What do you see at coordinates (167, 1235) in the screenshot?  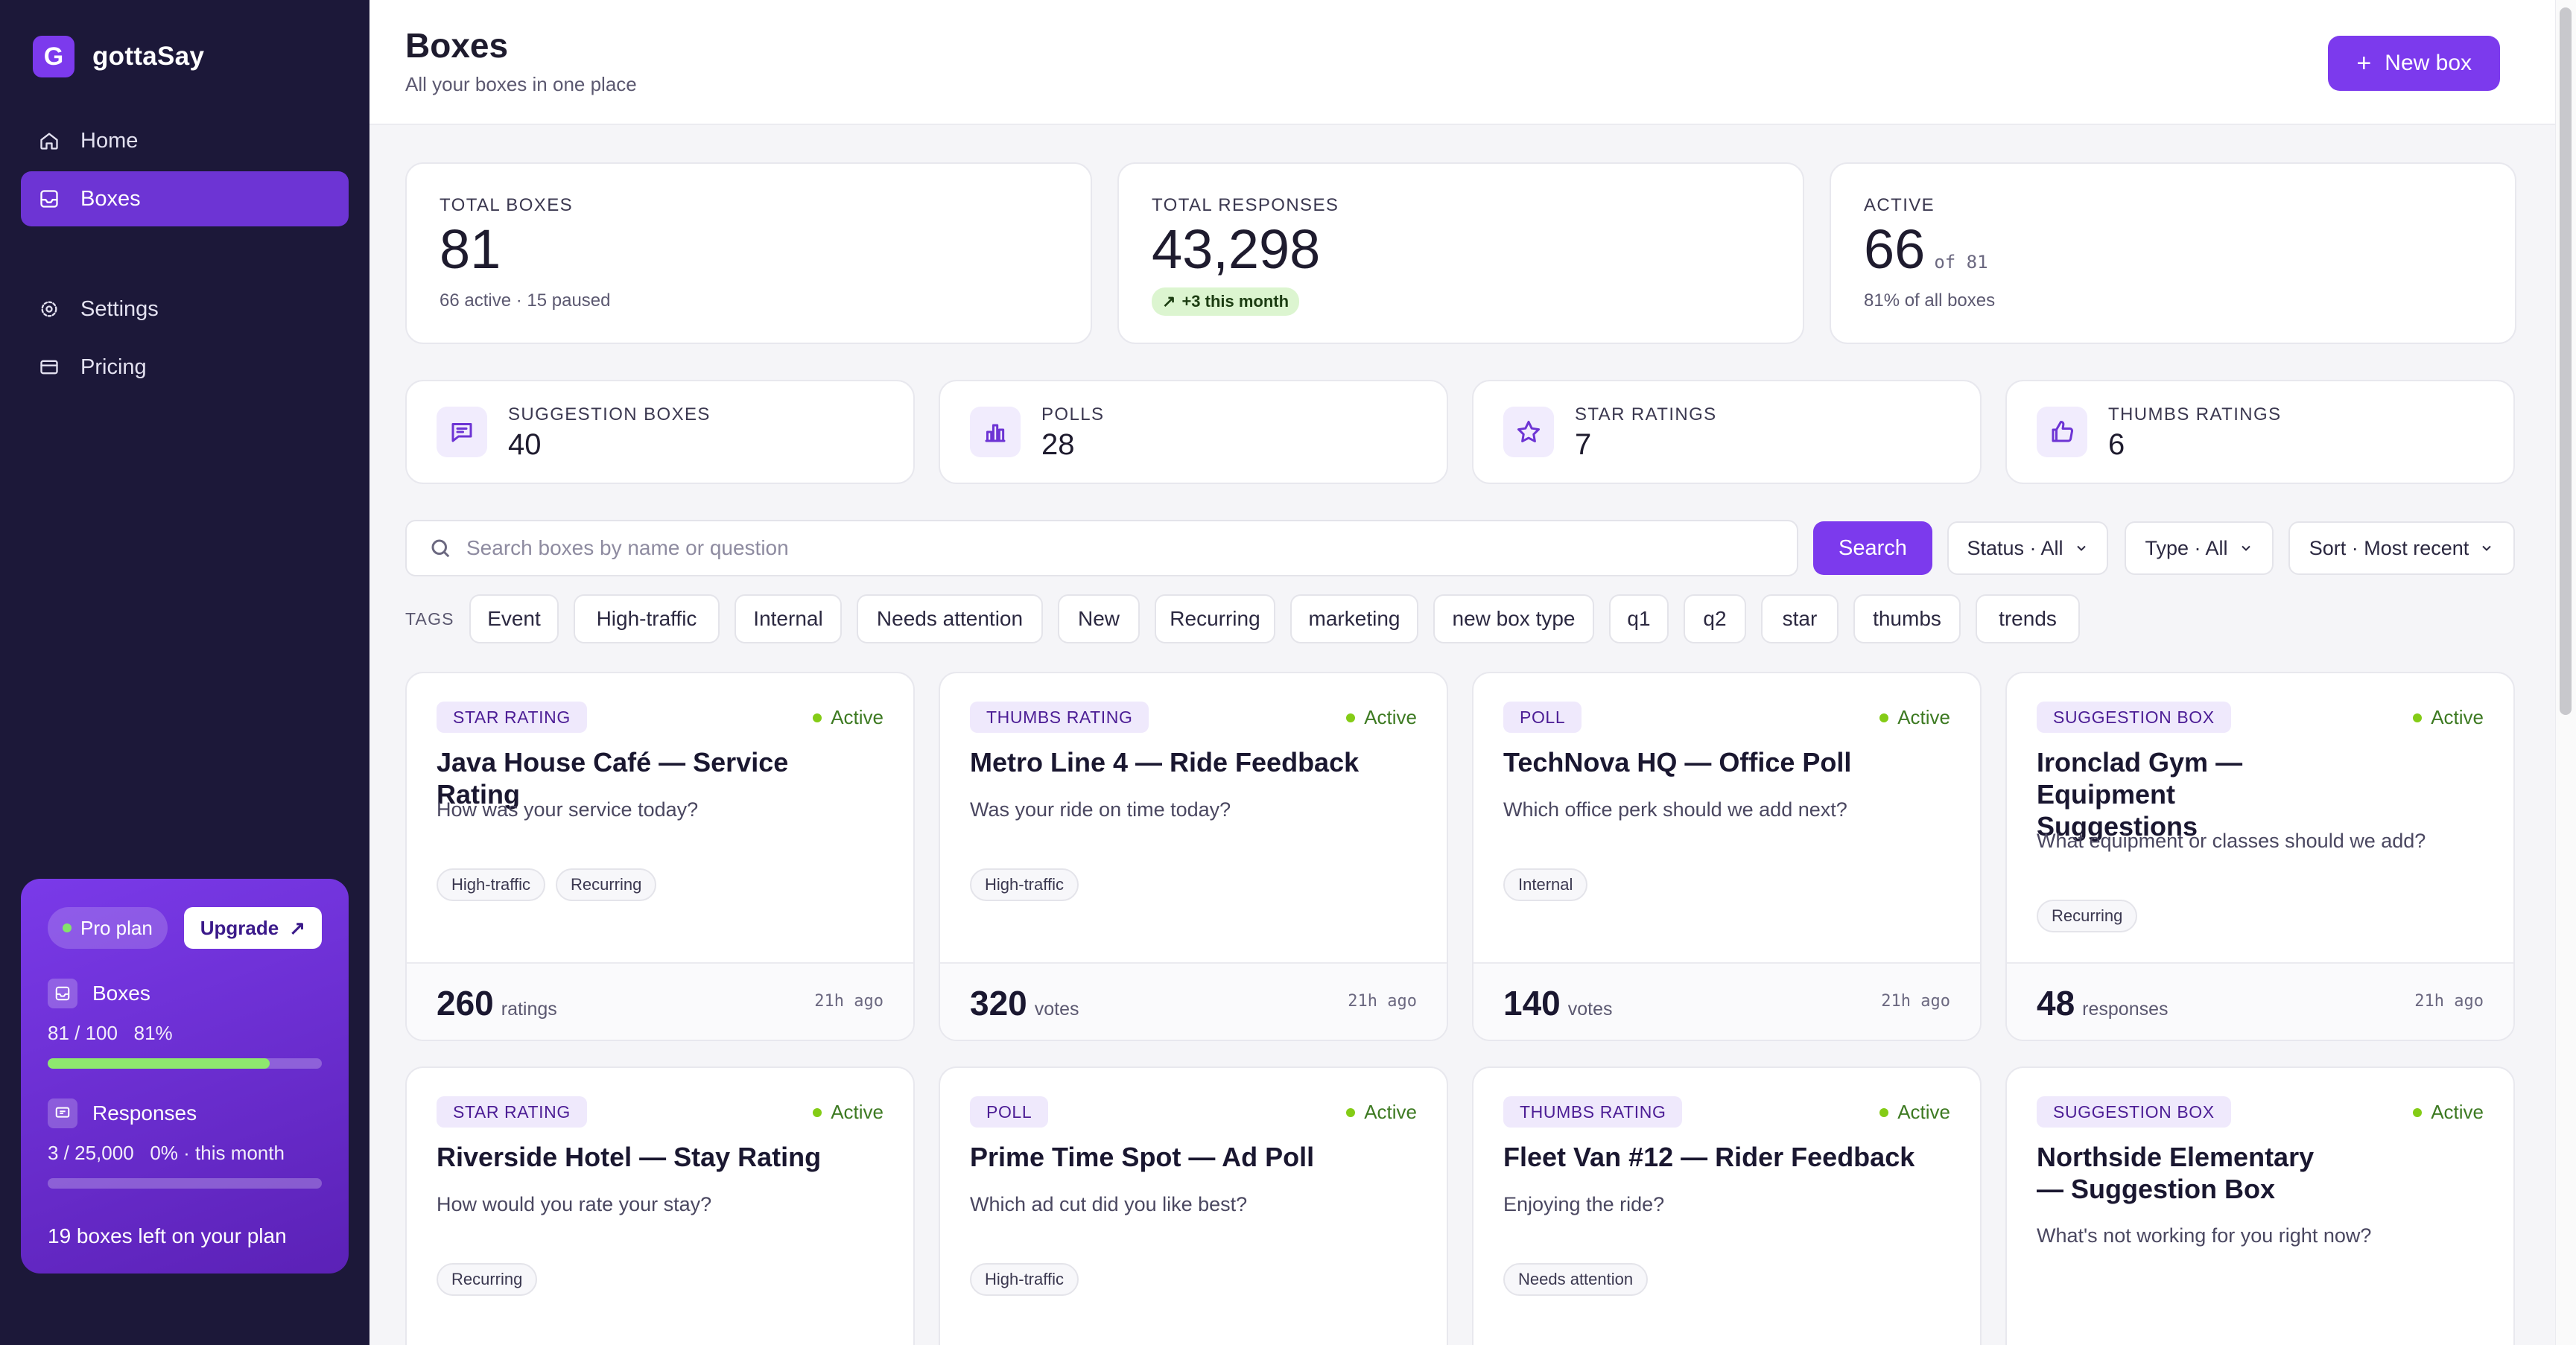 I see `plan-remaining-text: 19 boxes left on your plan` at bounding box center [167, 1235].